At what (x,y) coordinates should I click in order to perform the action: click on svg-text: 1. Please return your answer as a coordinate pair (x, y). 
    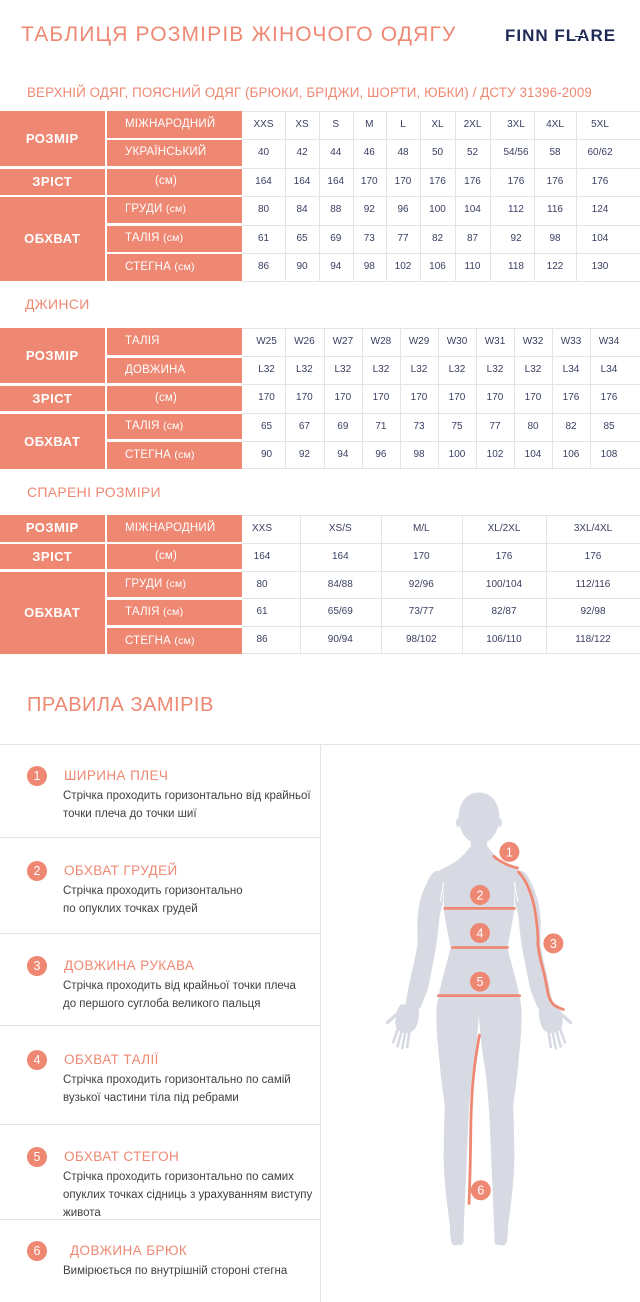
    Looking at the image, I should click on (509, 852).